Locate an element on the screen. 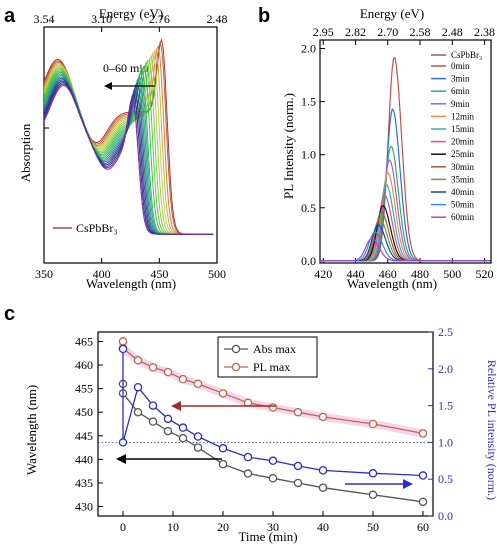 The height and width of the screenshot is (555, 497). panel-b-x-tick-label: 520 is located at coordinates (485, 274).